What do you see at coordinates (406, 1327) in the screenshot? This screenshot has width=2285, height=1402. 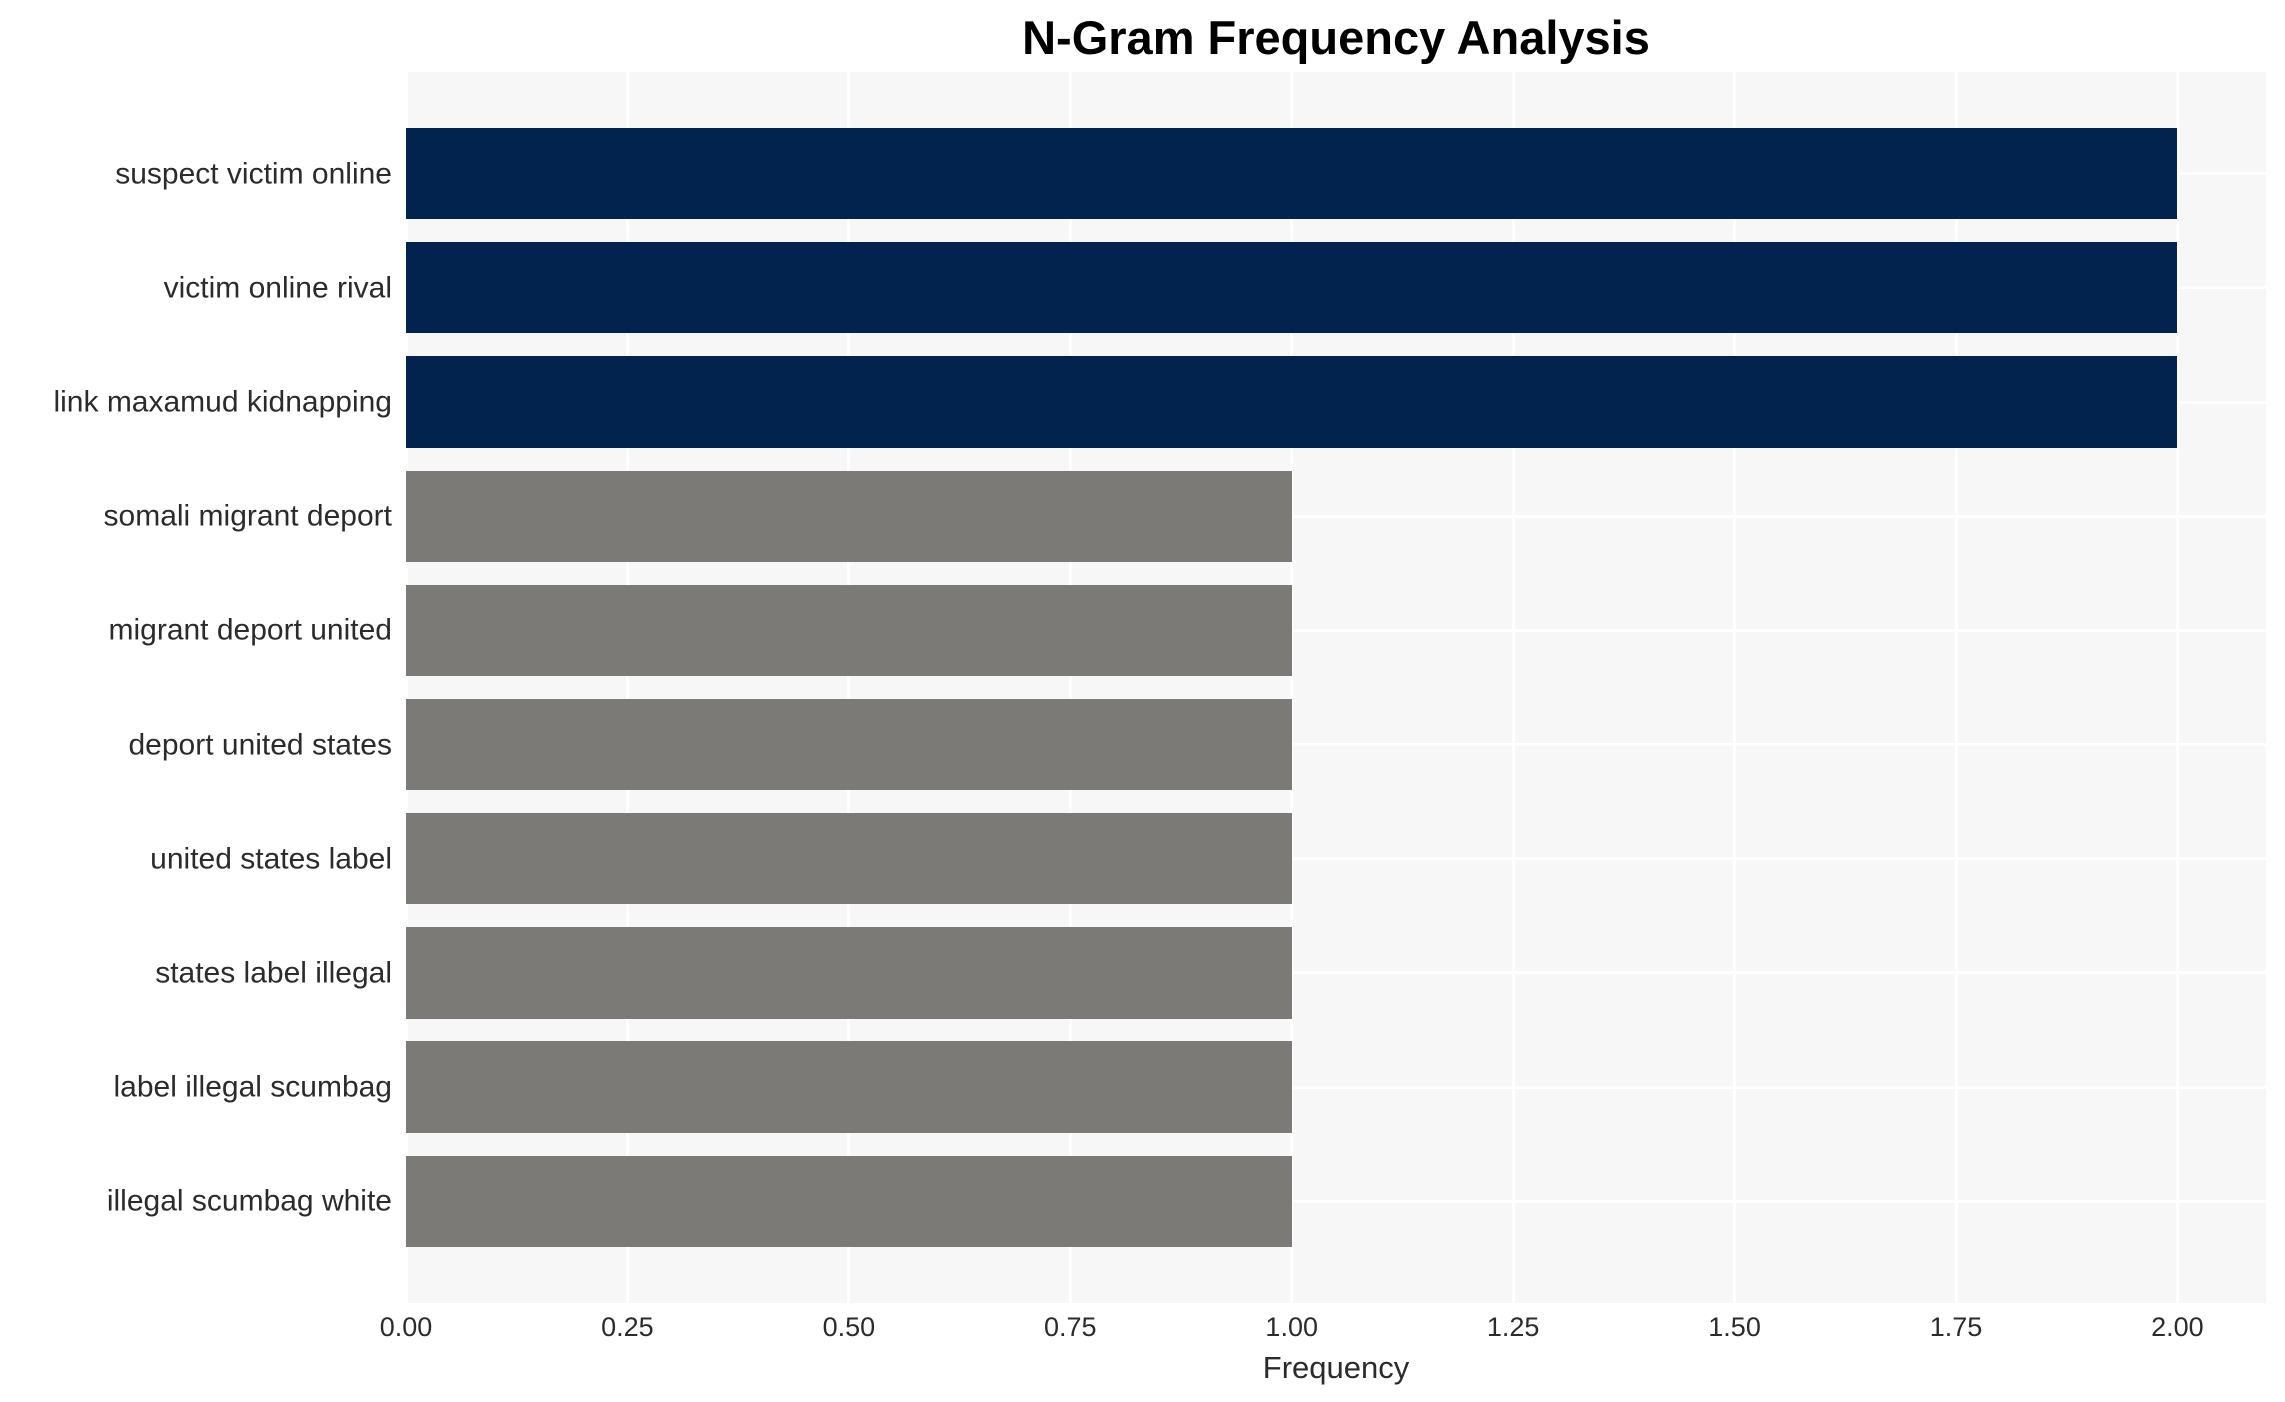 I see `x-tick-label: 0.00` at bounding box center [406, 1327].